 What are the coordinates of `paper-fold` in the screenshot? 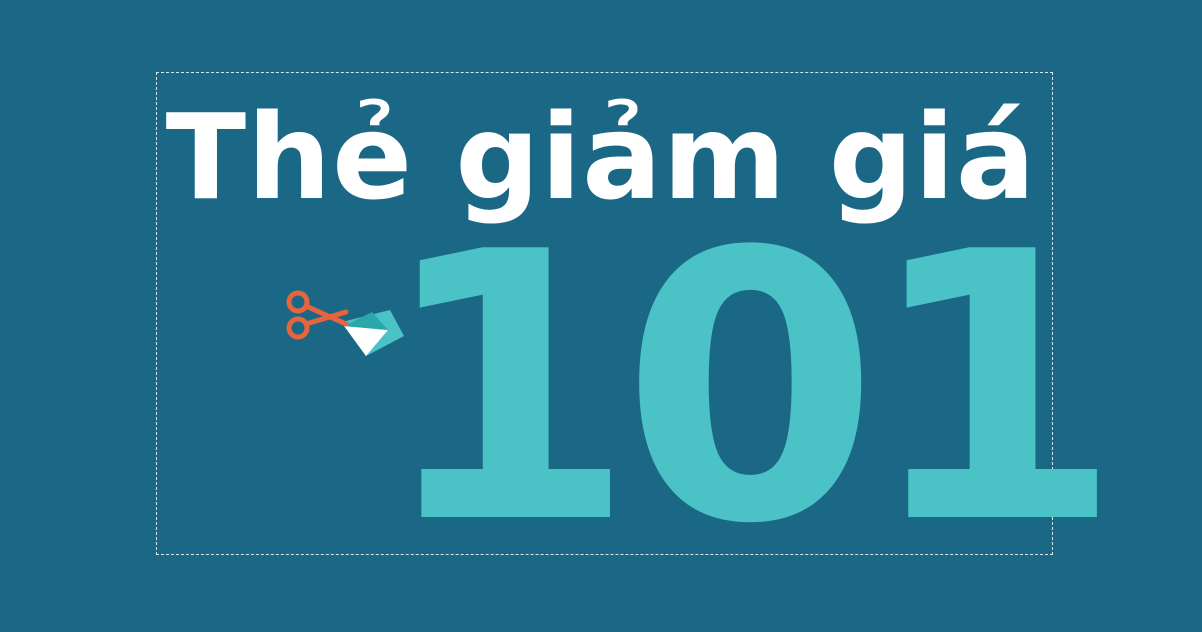 It's located at (366, 341).